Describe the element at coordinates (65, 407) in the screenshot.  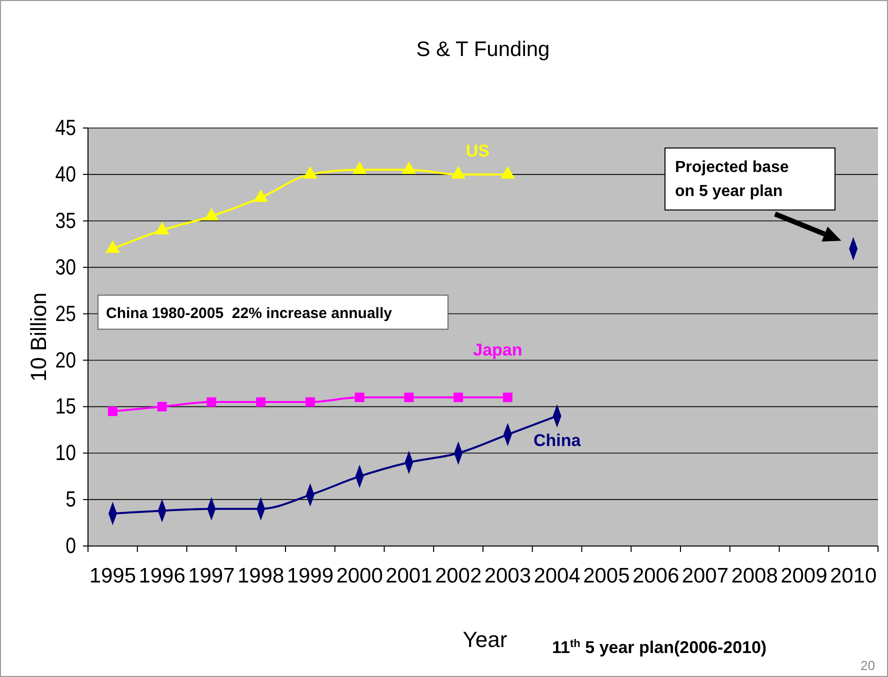
I see `y-tick-label: 15` at that location.